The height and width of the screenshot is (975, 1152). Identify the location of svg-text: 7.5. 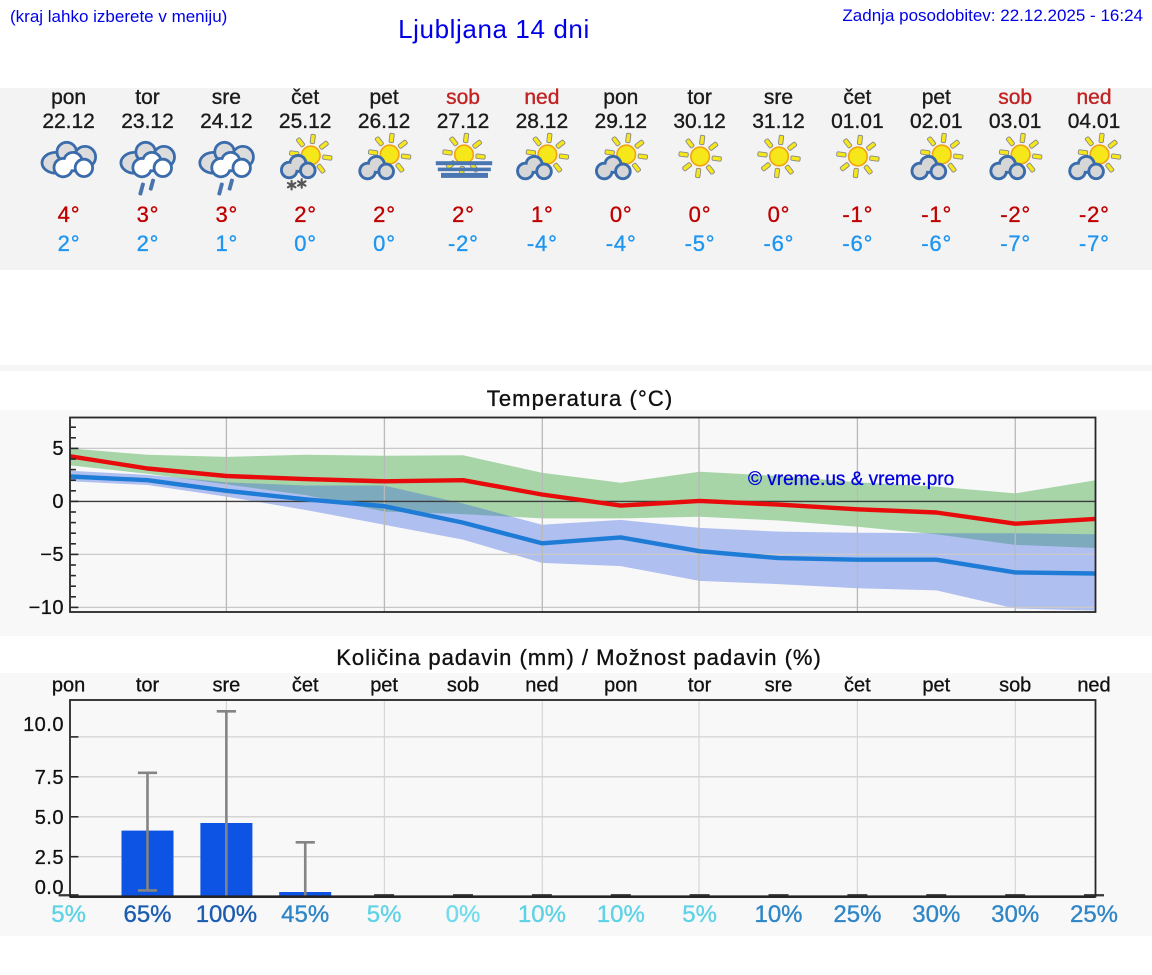
(49, 778).